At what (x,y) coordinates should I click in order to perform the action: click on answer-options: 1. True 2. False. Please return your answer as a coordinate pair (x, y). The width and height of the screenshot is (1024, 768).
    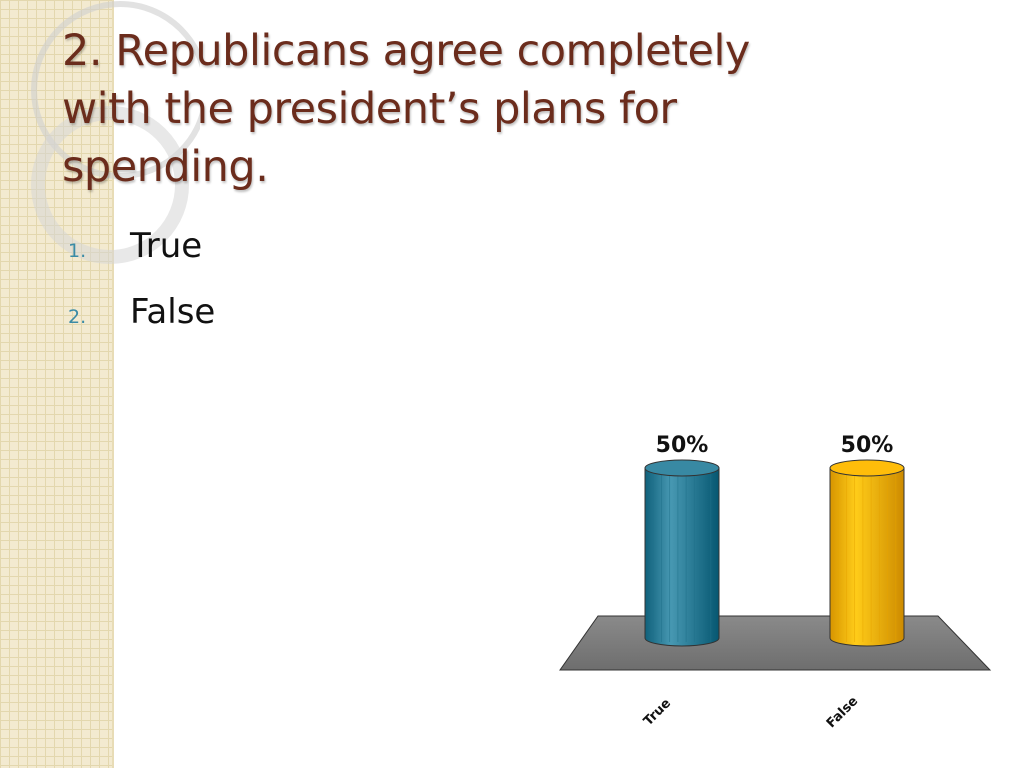
    Looking at the image, I should click on (141, 292).